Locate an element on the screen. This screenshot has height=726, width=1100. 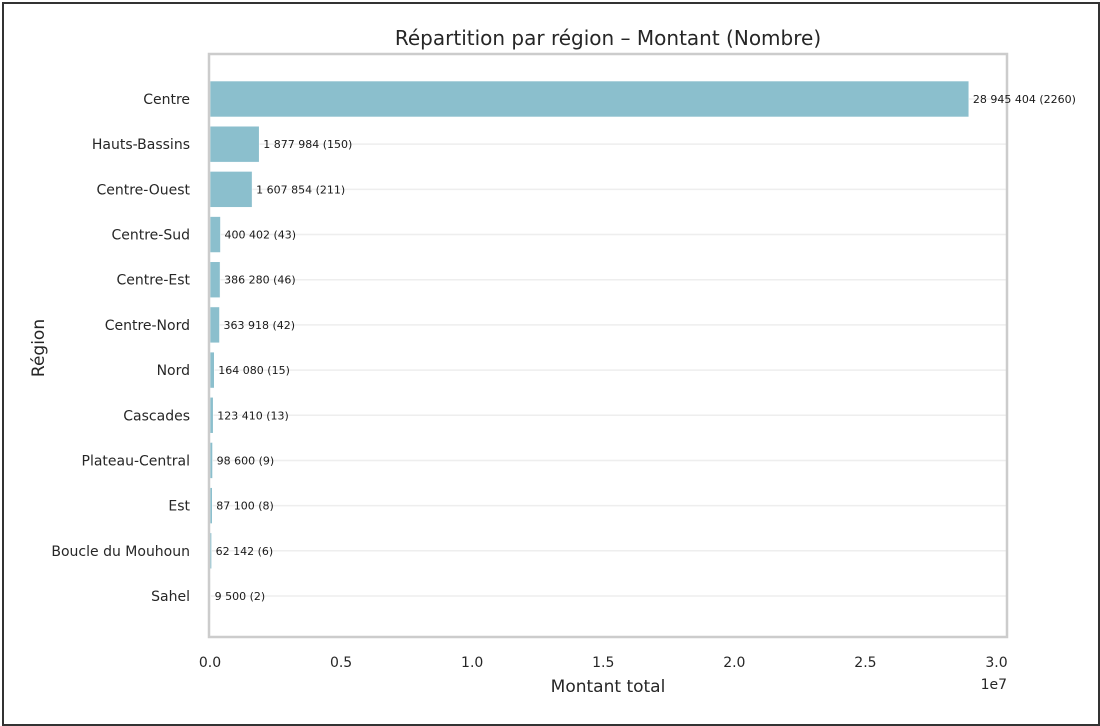
x-tick-label: 1.5 is located at coordinates (603, 663).